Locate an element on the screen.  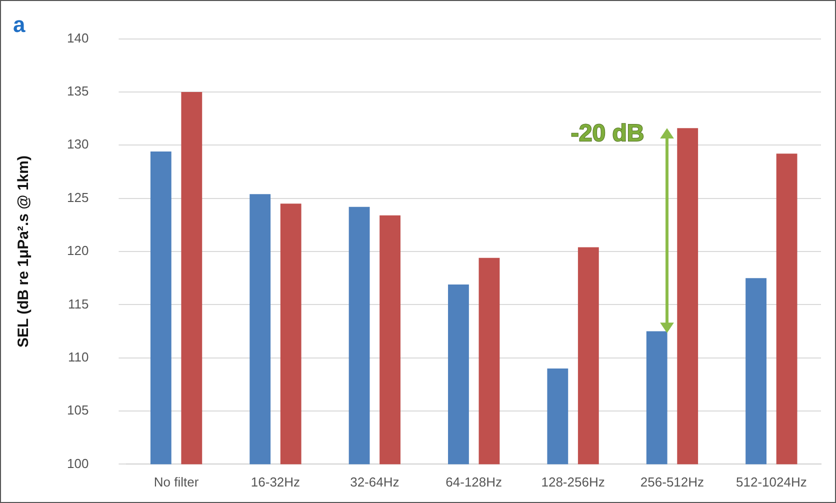
y-tick-label: 110 is located at coordinates (78, 356).